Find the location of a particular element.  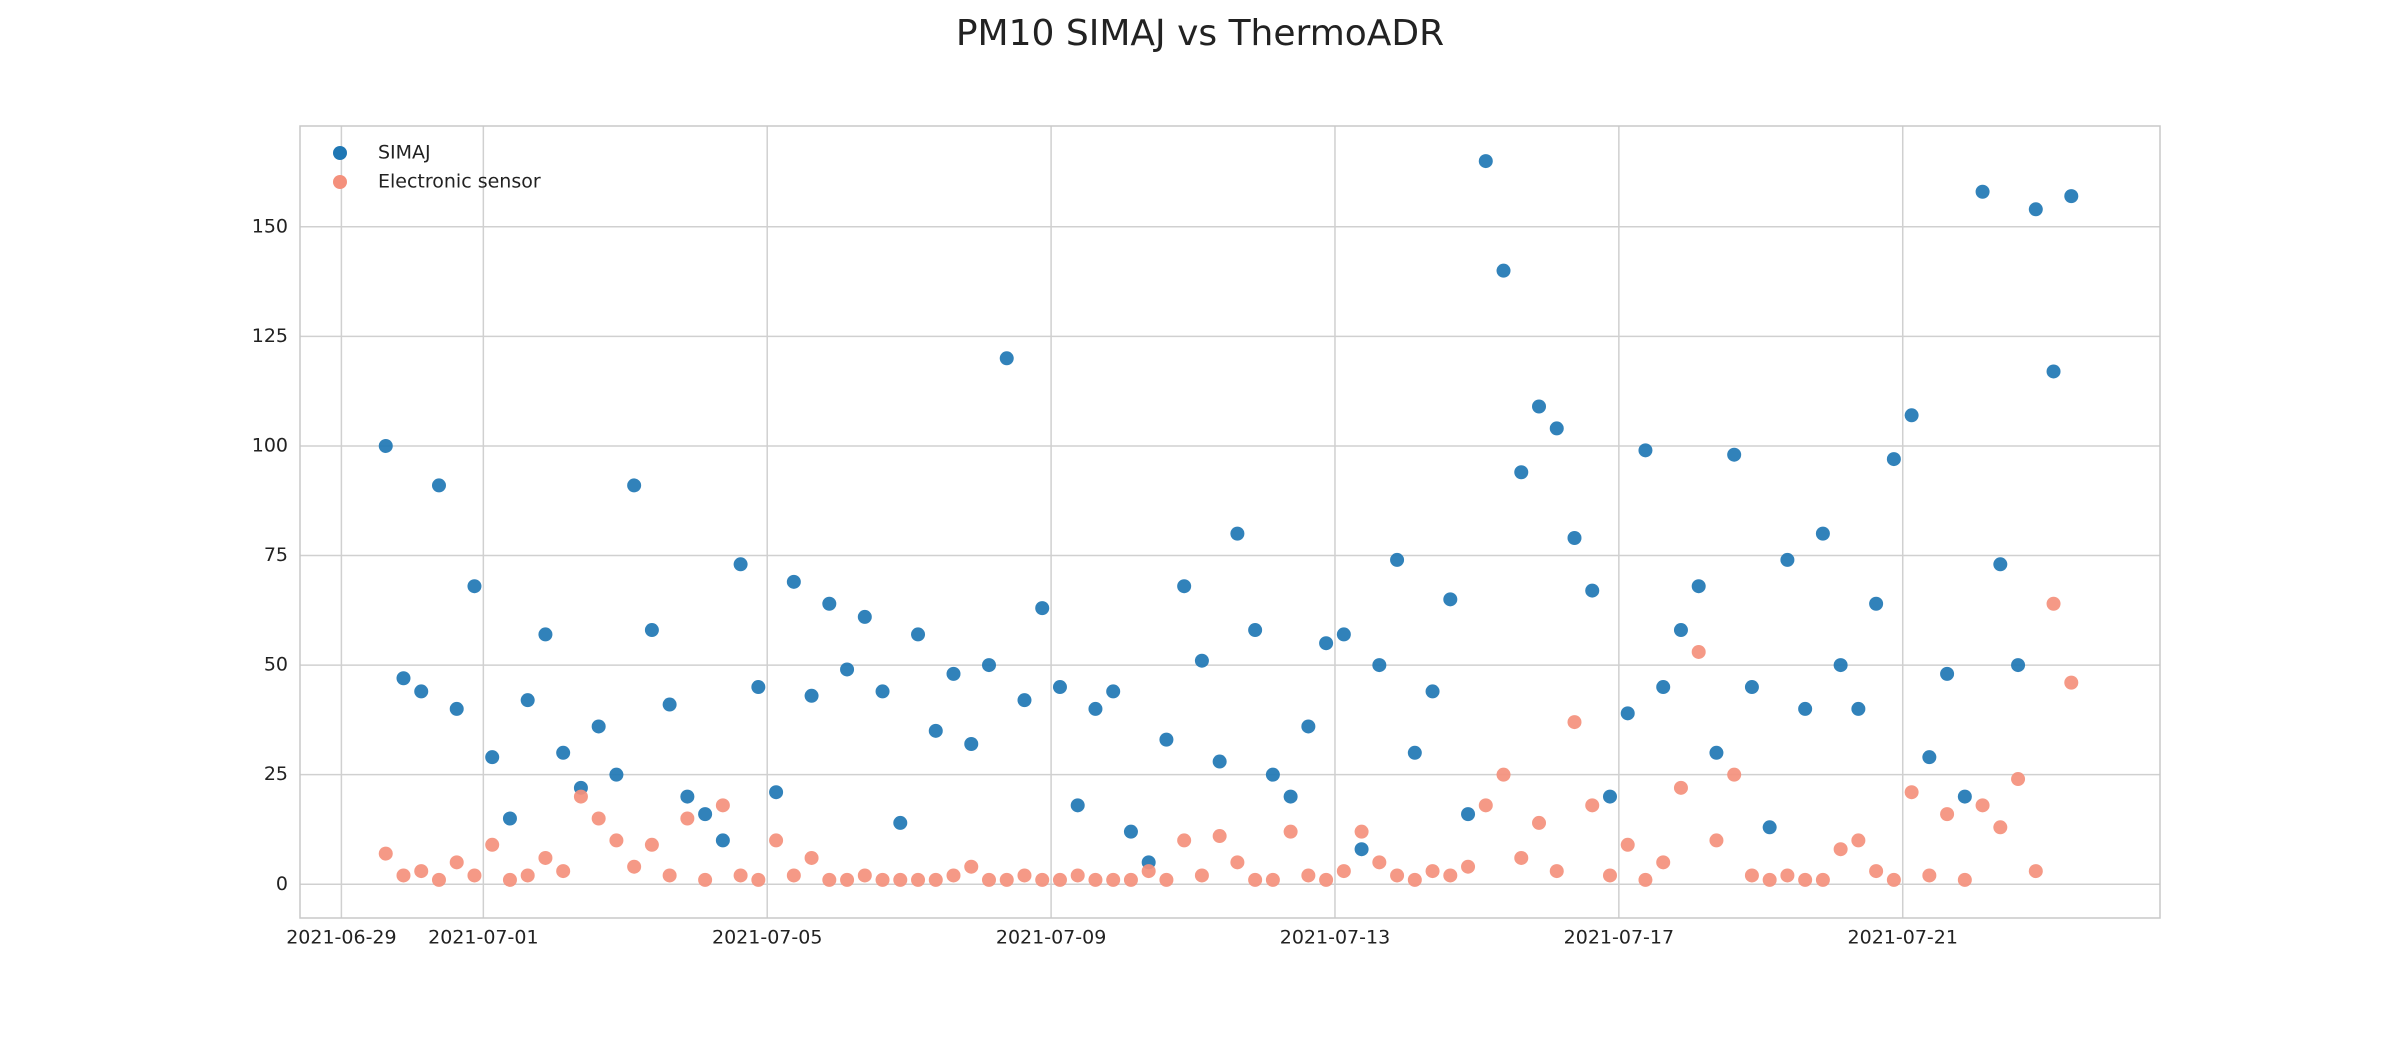

y-tick-label: 25 is located at coordinates (276, 774).